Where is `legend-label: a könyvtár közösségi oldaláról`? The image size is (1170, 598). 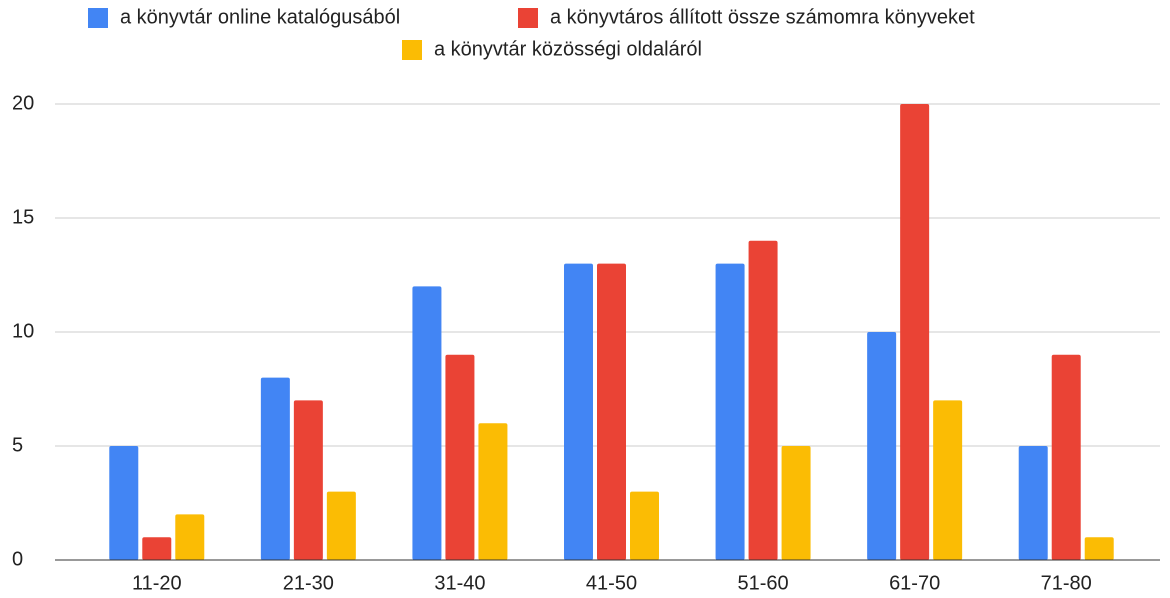 legend-label: a könyvtár közösségi oldaláról is located at coordinates (568, 49).